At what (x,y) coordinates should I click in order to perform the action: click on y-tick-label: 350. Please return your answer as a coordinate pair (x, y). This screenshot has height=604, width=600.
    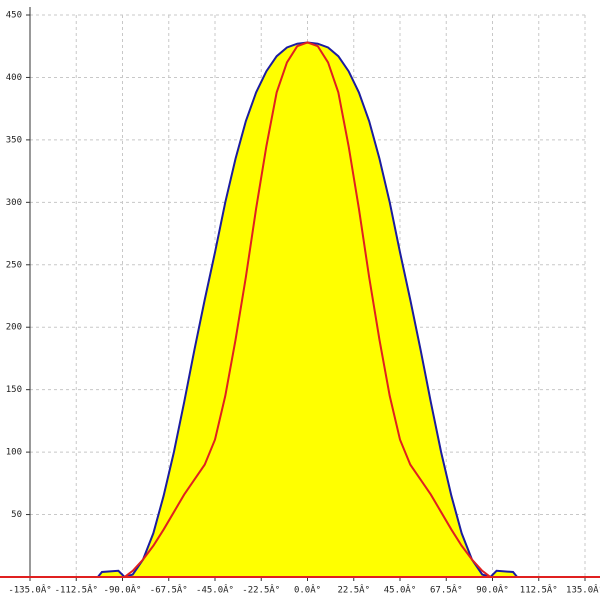
    Looking at the image, I should click on (14, 140).